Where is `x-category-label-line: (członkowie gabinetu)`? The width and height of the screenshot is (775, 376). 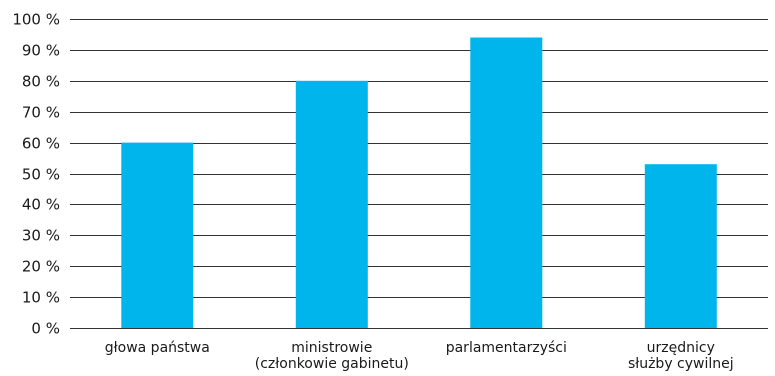 x-category-label-line: (członkowie gabinetu) is located at coordinates (332, 364).